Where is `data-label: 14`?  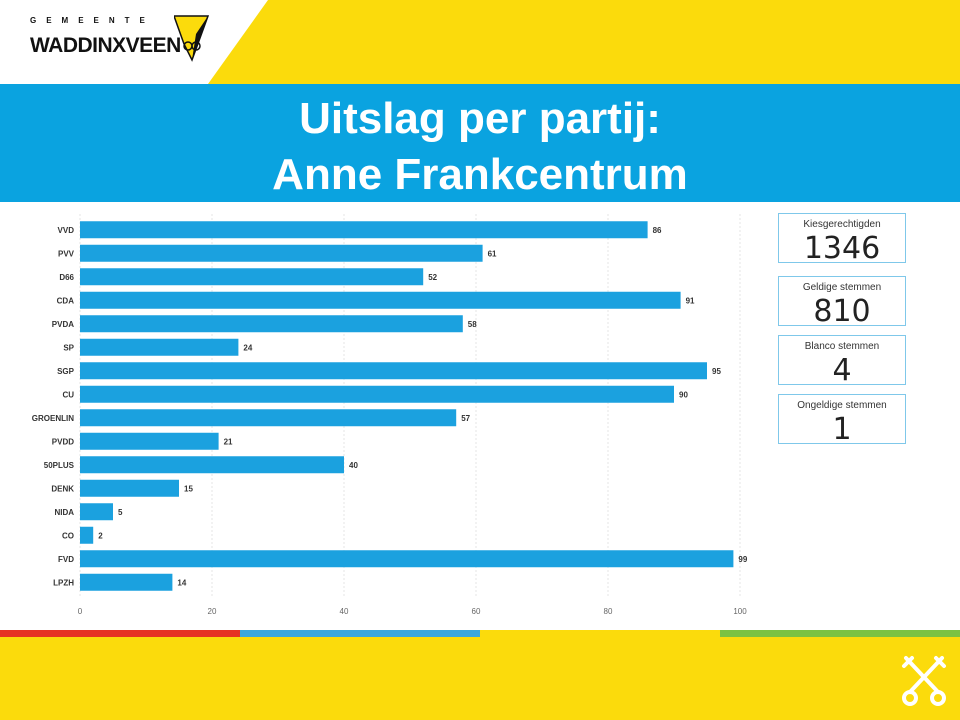 data-label: 14 is located at coordinates (181, 582).